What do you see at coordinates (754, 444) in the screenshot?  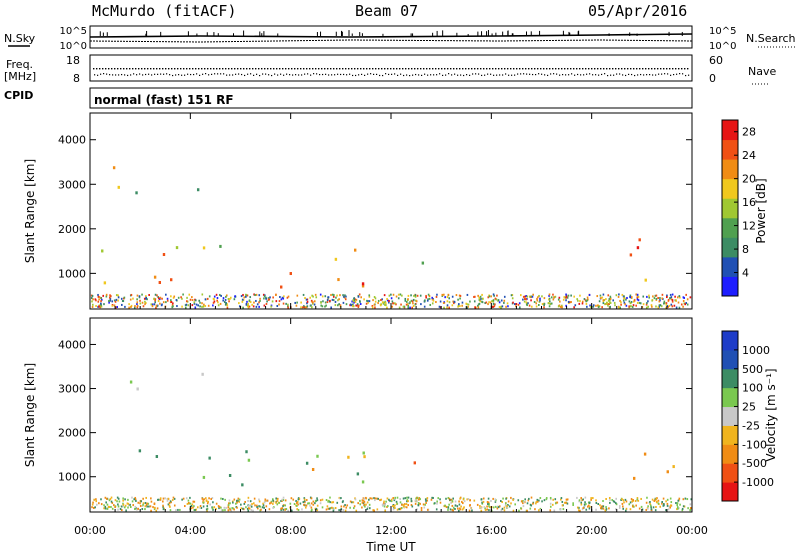 I see `velocity-colorbar-tick-label: -100` at bounding box center [754, 444].